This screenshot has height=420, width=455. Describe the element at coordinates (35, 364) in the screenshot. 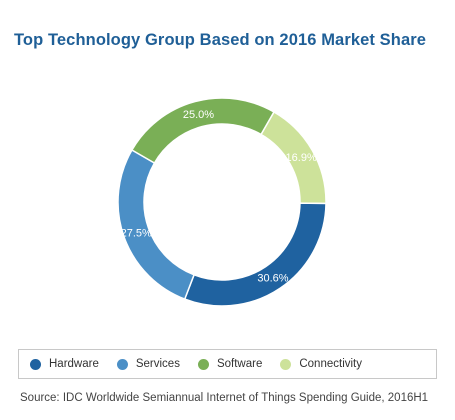

I see `legend-marker-hardware` at that location.